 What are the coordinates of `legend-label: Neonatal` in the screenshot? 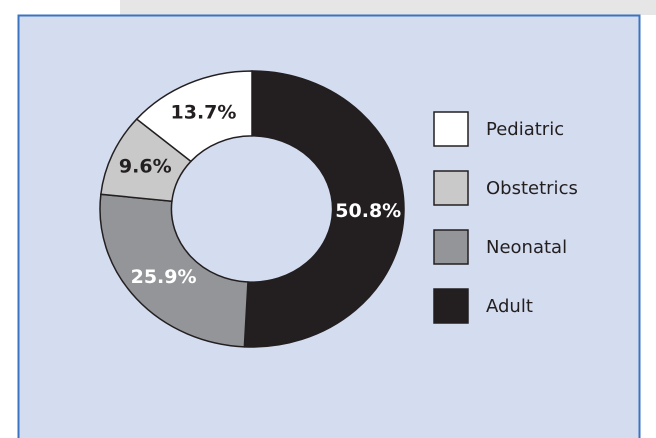 It's located at (526, 247).